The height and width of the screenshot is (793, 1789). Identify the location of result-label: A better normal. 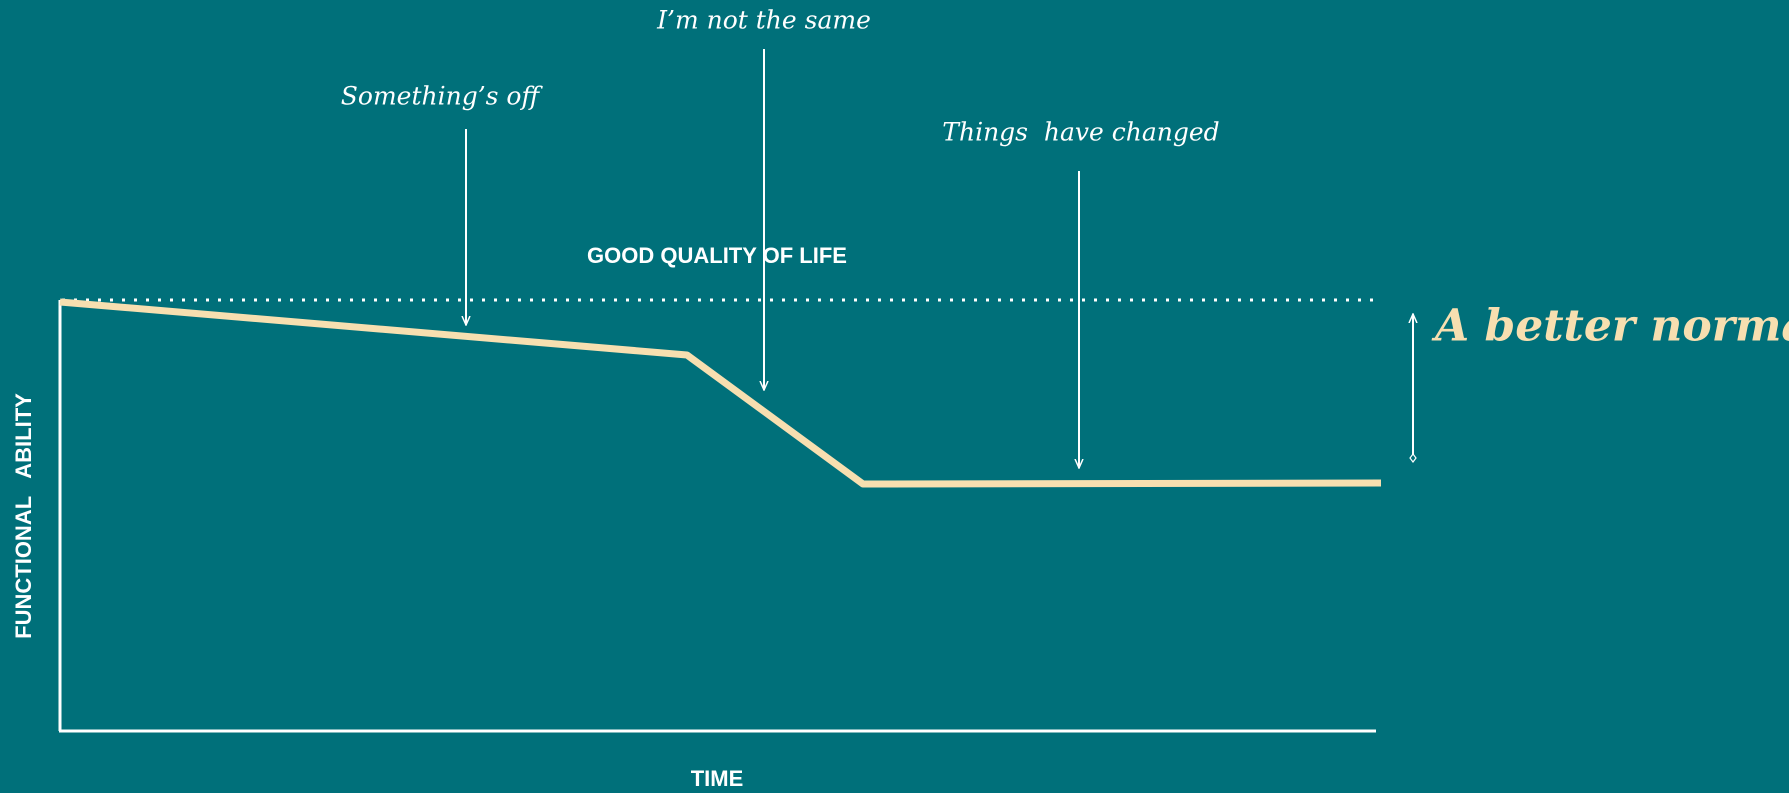
(1610, 326).